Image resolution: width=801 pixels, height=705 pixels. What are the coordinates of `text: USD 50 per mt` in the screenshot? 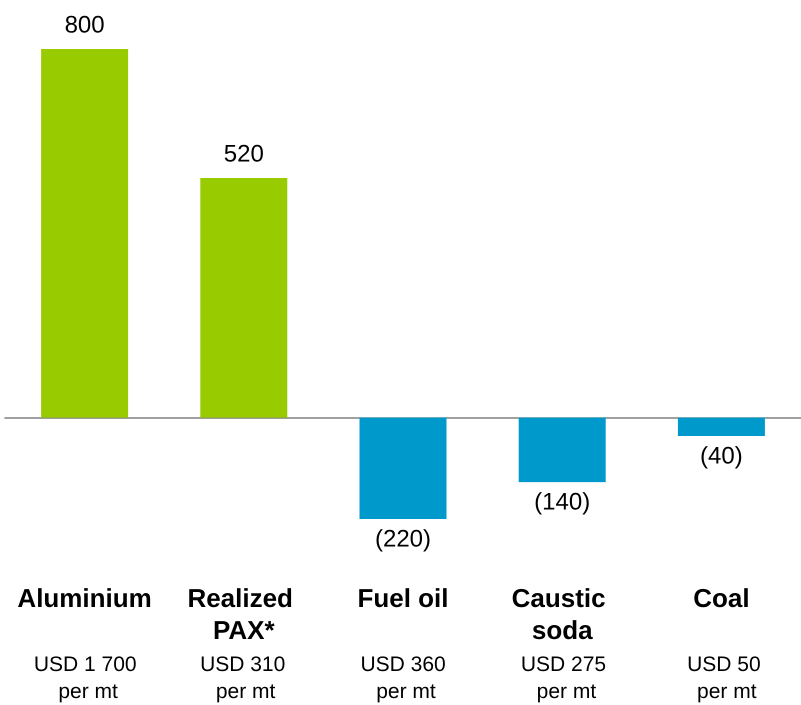 It's located at (726, 678).